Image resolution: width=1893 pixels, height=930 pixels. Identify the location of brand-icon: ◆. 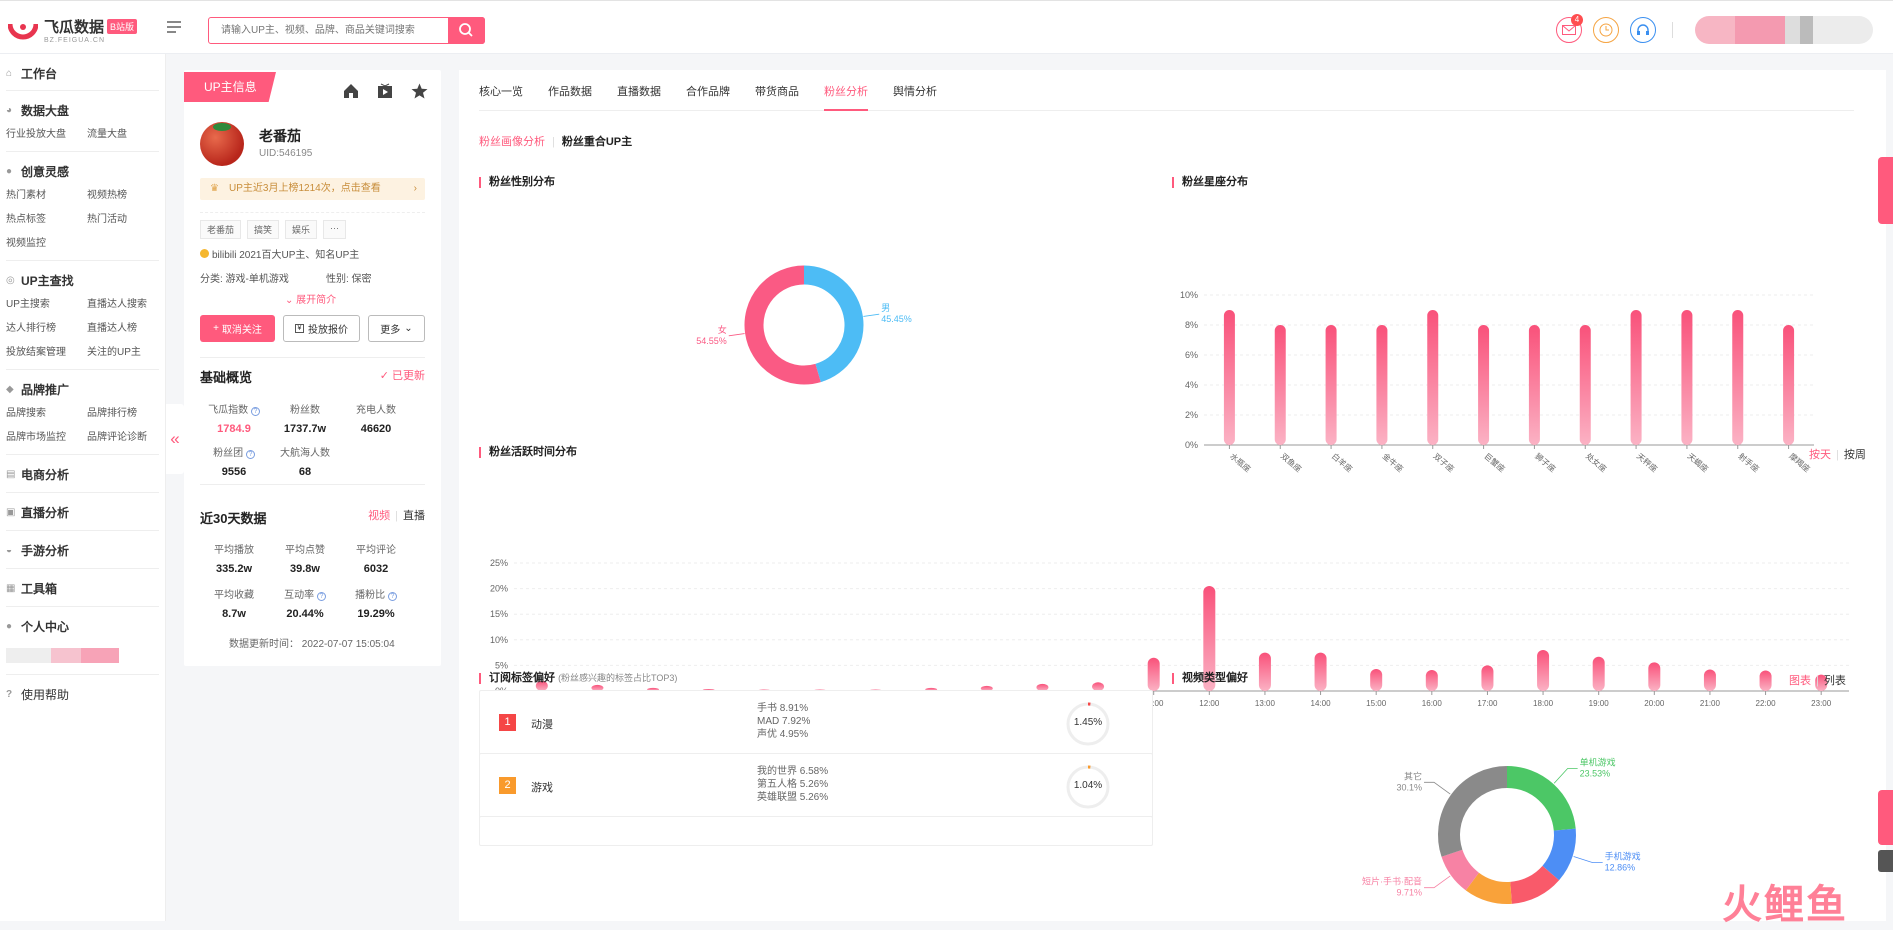
(11, 389).